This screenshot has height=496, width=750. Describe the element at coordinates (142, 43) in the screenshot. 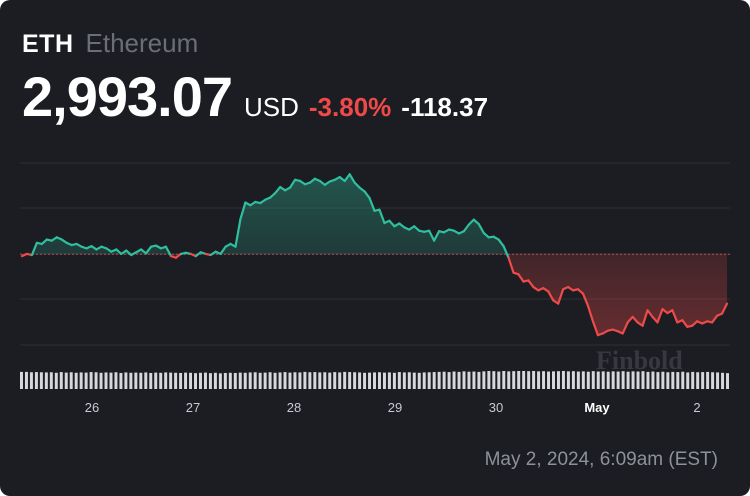

I see `asset-name: Ethereum` at that location.